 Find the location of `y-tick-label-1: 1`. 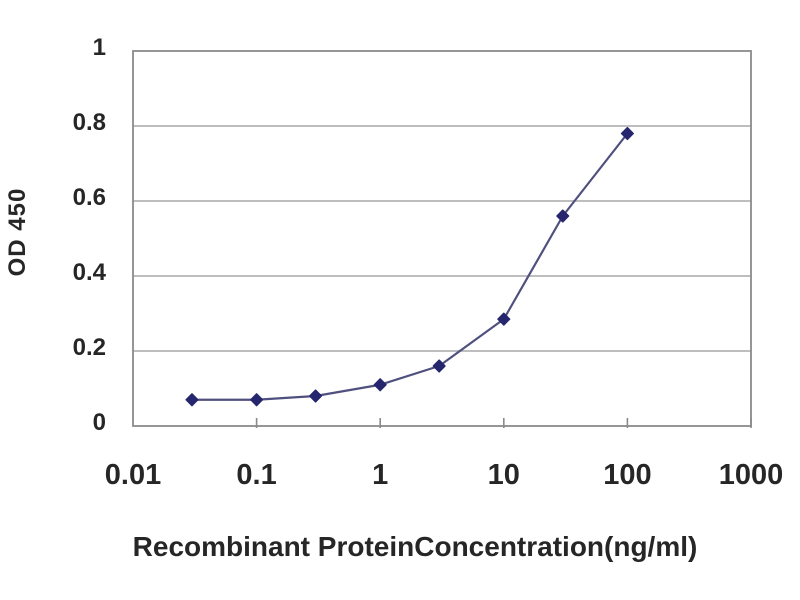

y-tick-label-1: 1 is located at coordinates (99, 47).